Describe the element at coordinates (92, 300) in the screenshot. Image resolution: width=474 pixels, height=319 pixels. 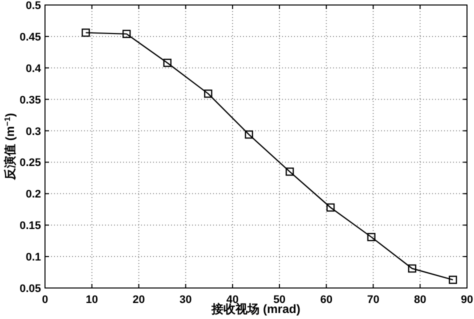
I see `x-tick-label: 10` at that location.